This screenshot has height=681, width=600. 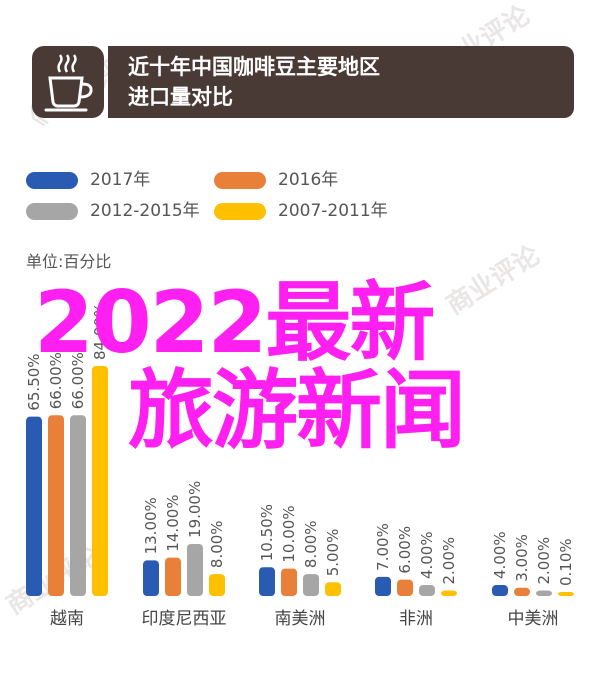 What do you see at coordinates (236, 198) in the screenshot?
I see `chart-legend: 2017年 2016年 2012-2015年 2007-2011年` at bounding box center [236, 198].